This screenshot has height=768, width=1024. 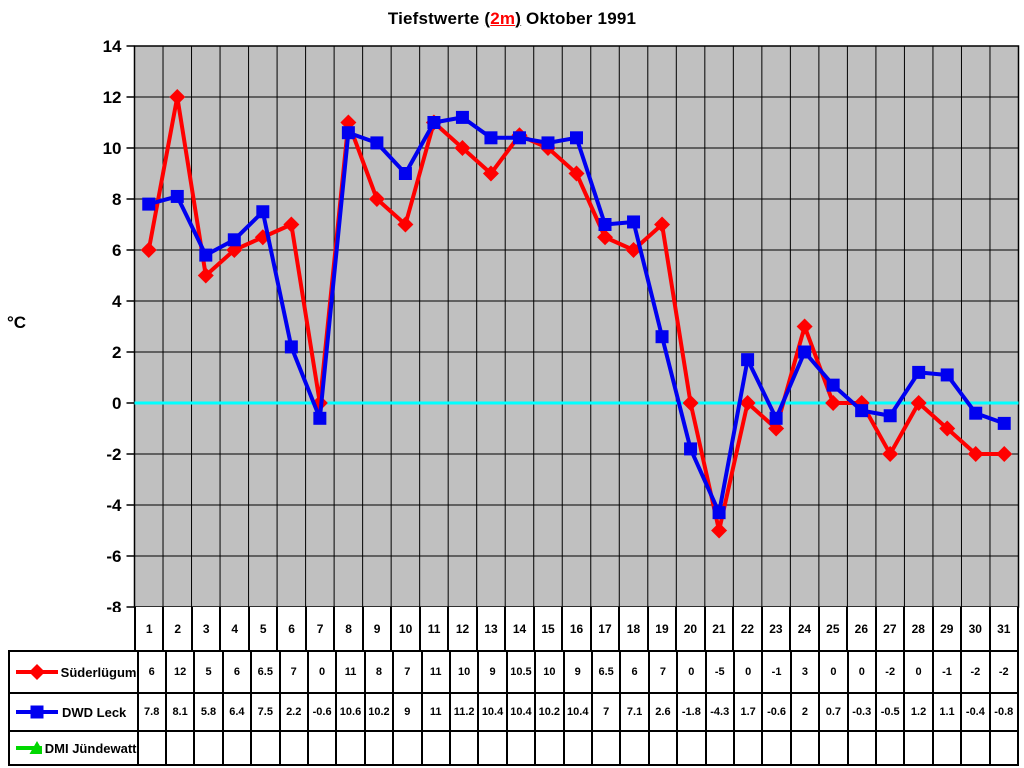 I want to click on day-header-cell: 6, so click(x=290, y=629).